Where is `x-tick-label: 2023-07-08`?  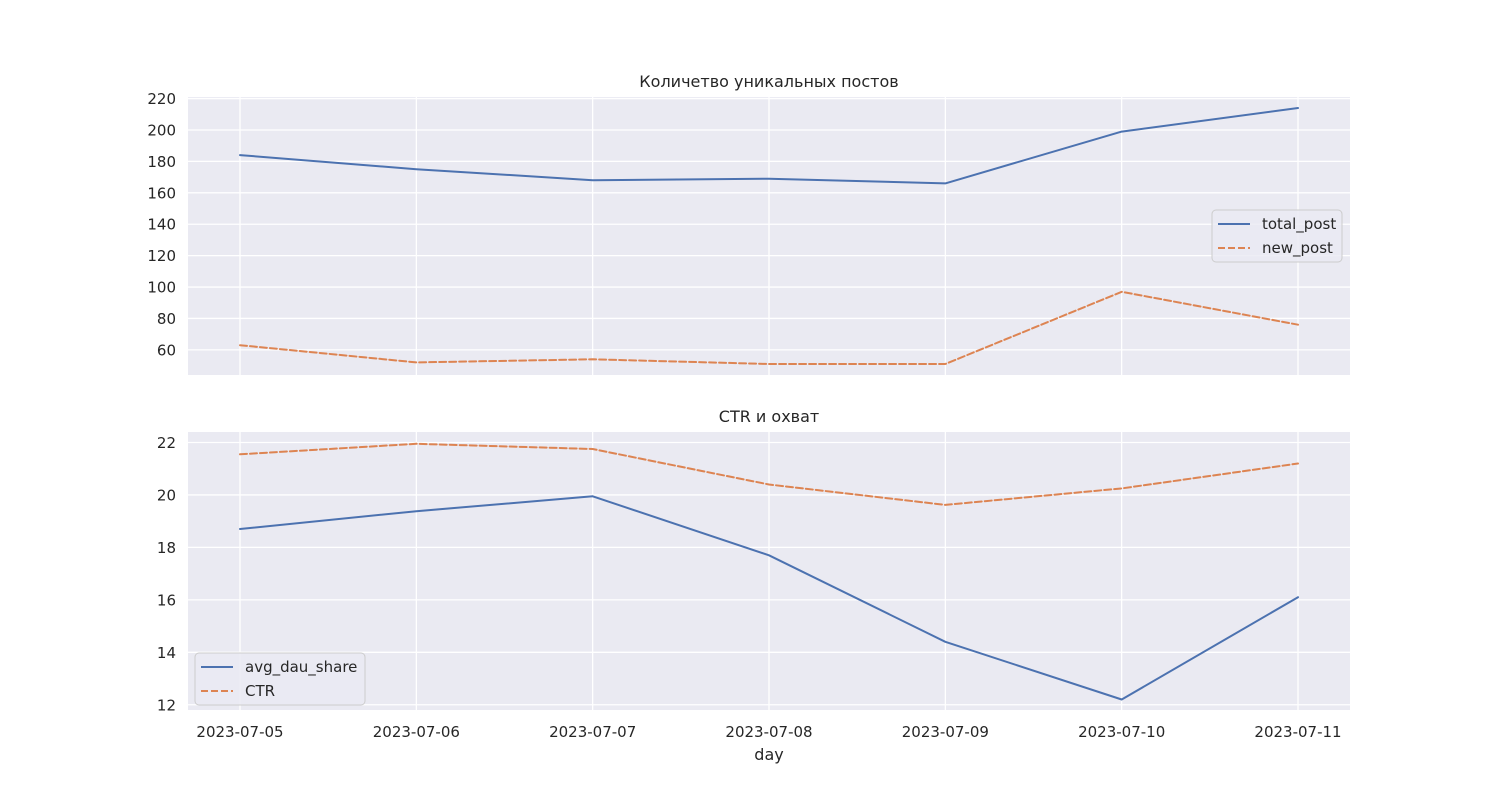 x-tick-label: 2023-07-08 is located at coordinates (768, 732).